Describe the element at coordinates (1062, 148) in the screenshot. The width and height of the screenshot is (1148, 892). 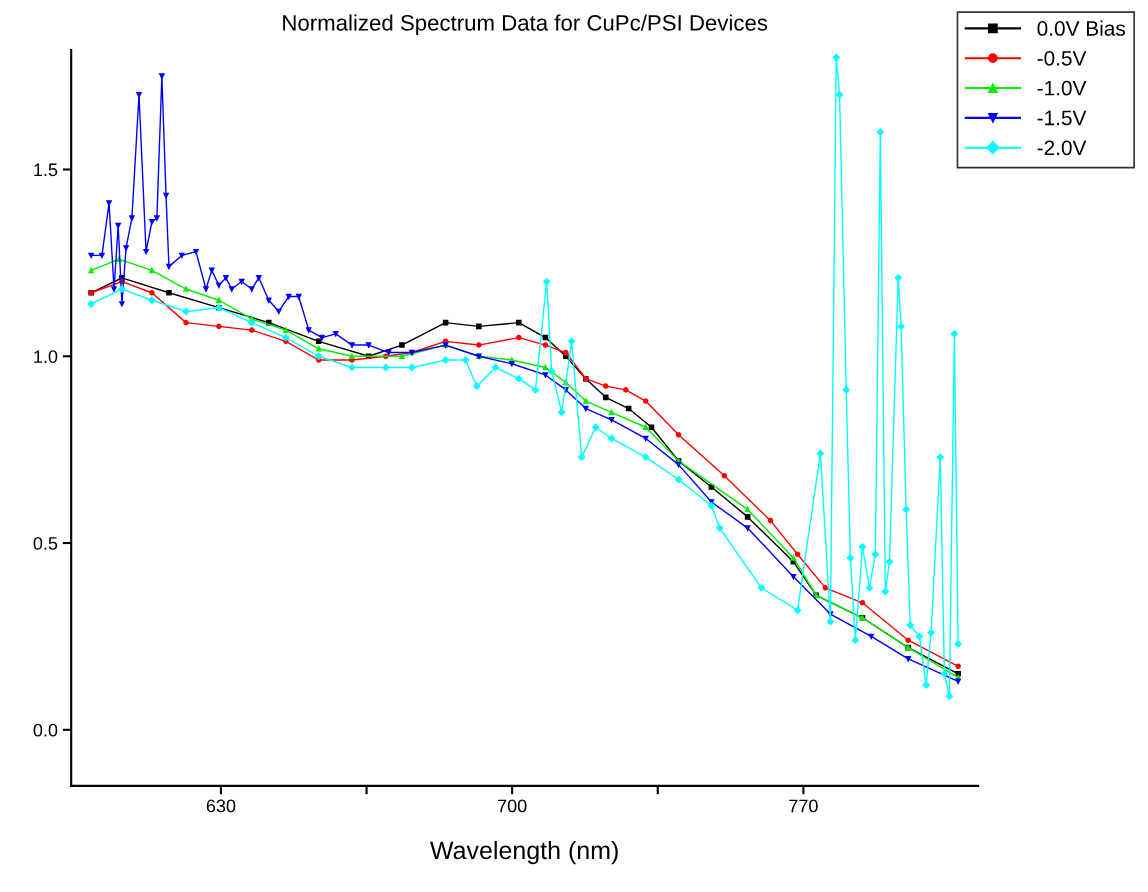
I see `legend-label: -2.0V` at that location.